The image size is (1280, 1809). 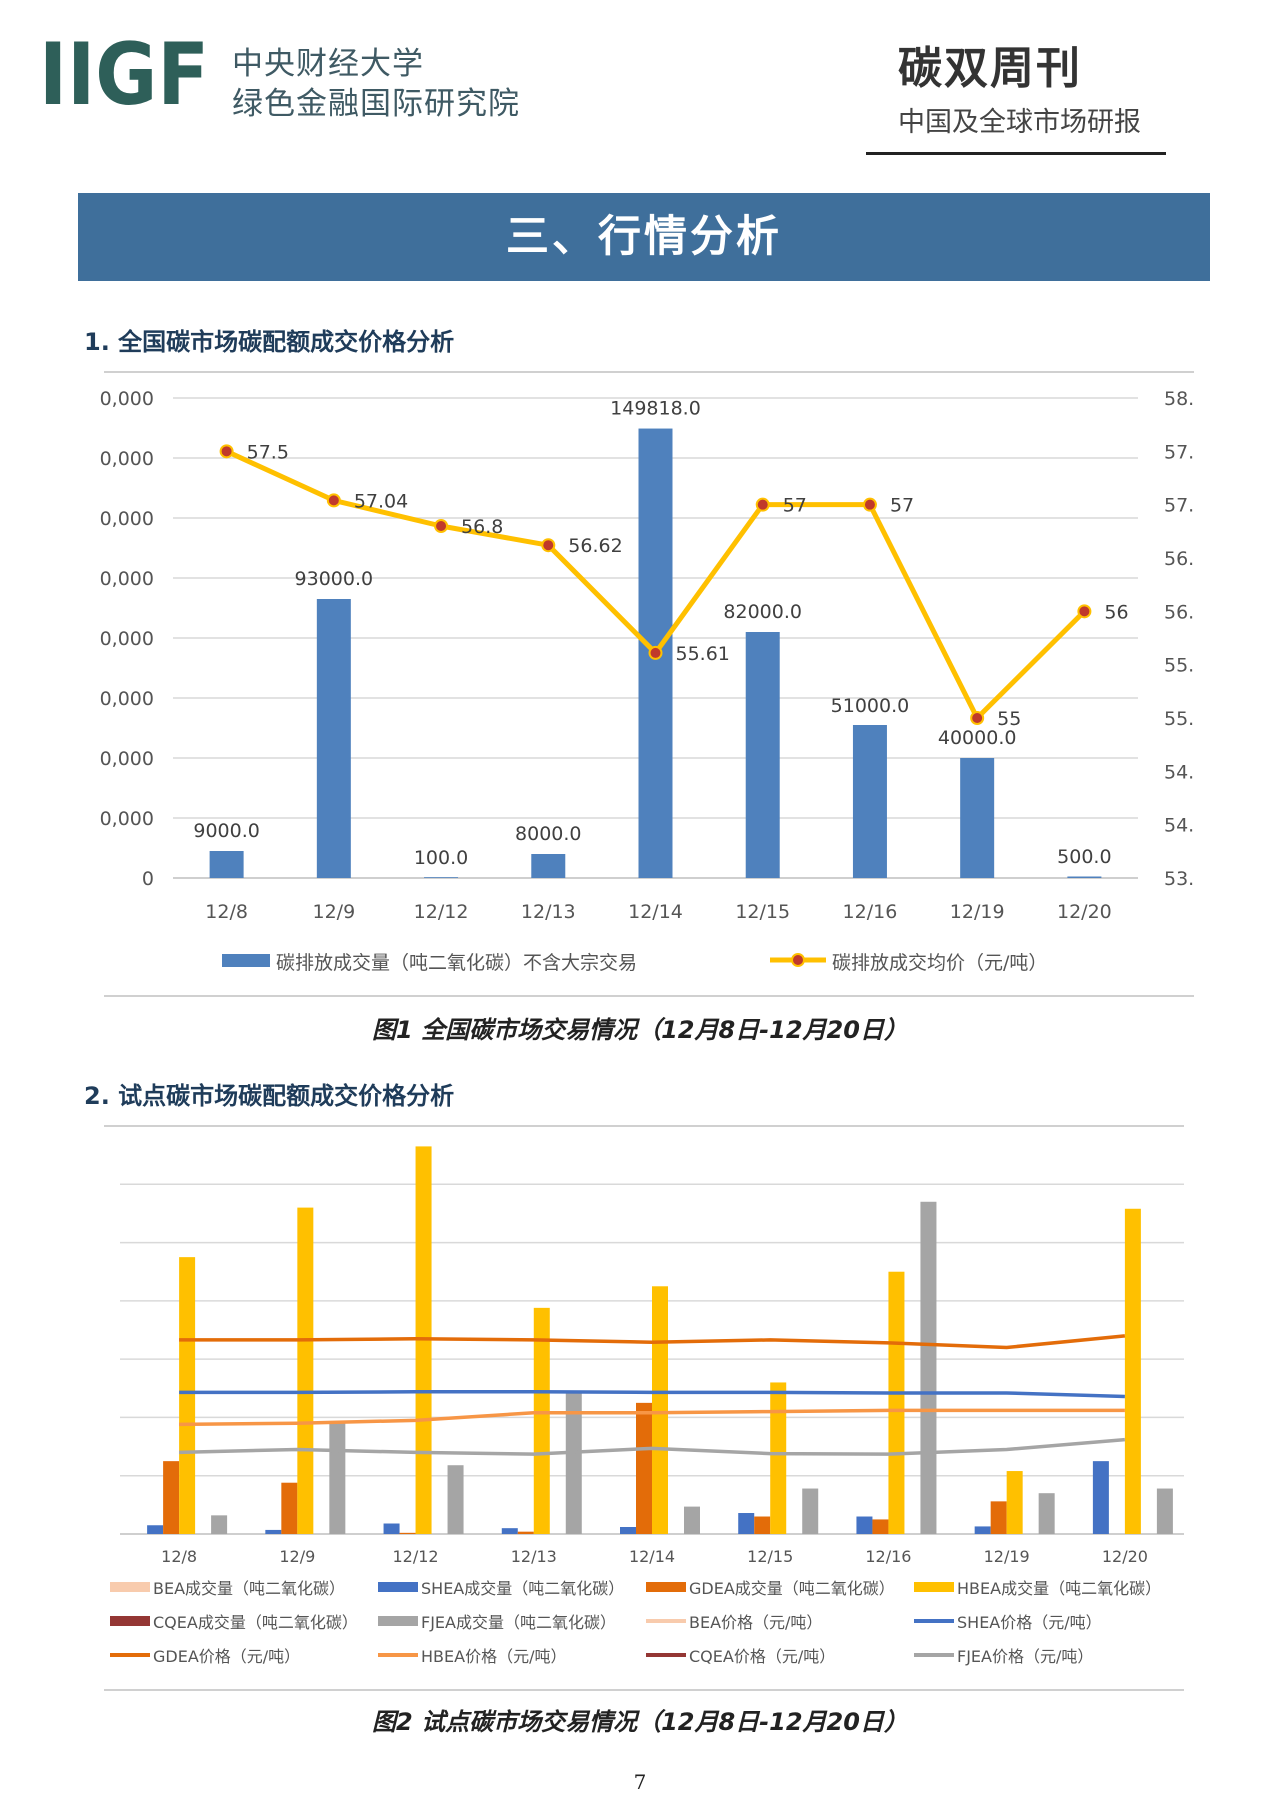 I want to click on chart2-x-tick: 12/15, so click(x=770, y=1556).